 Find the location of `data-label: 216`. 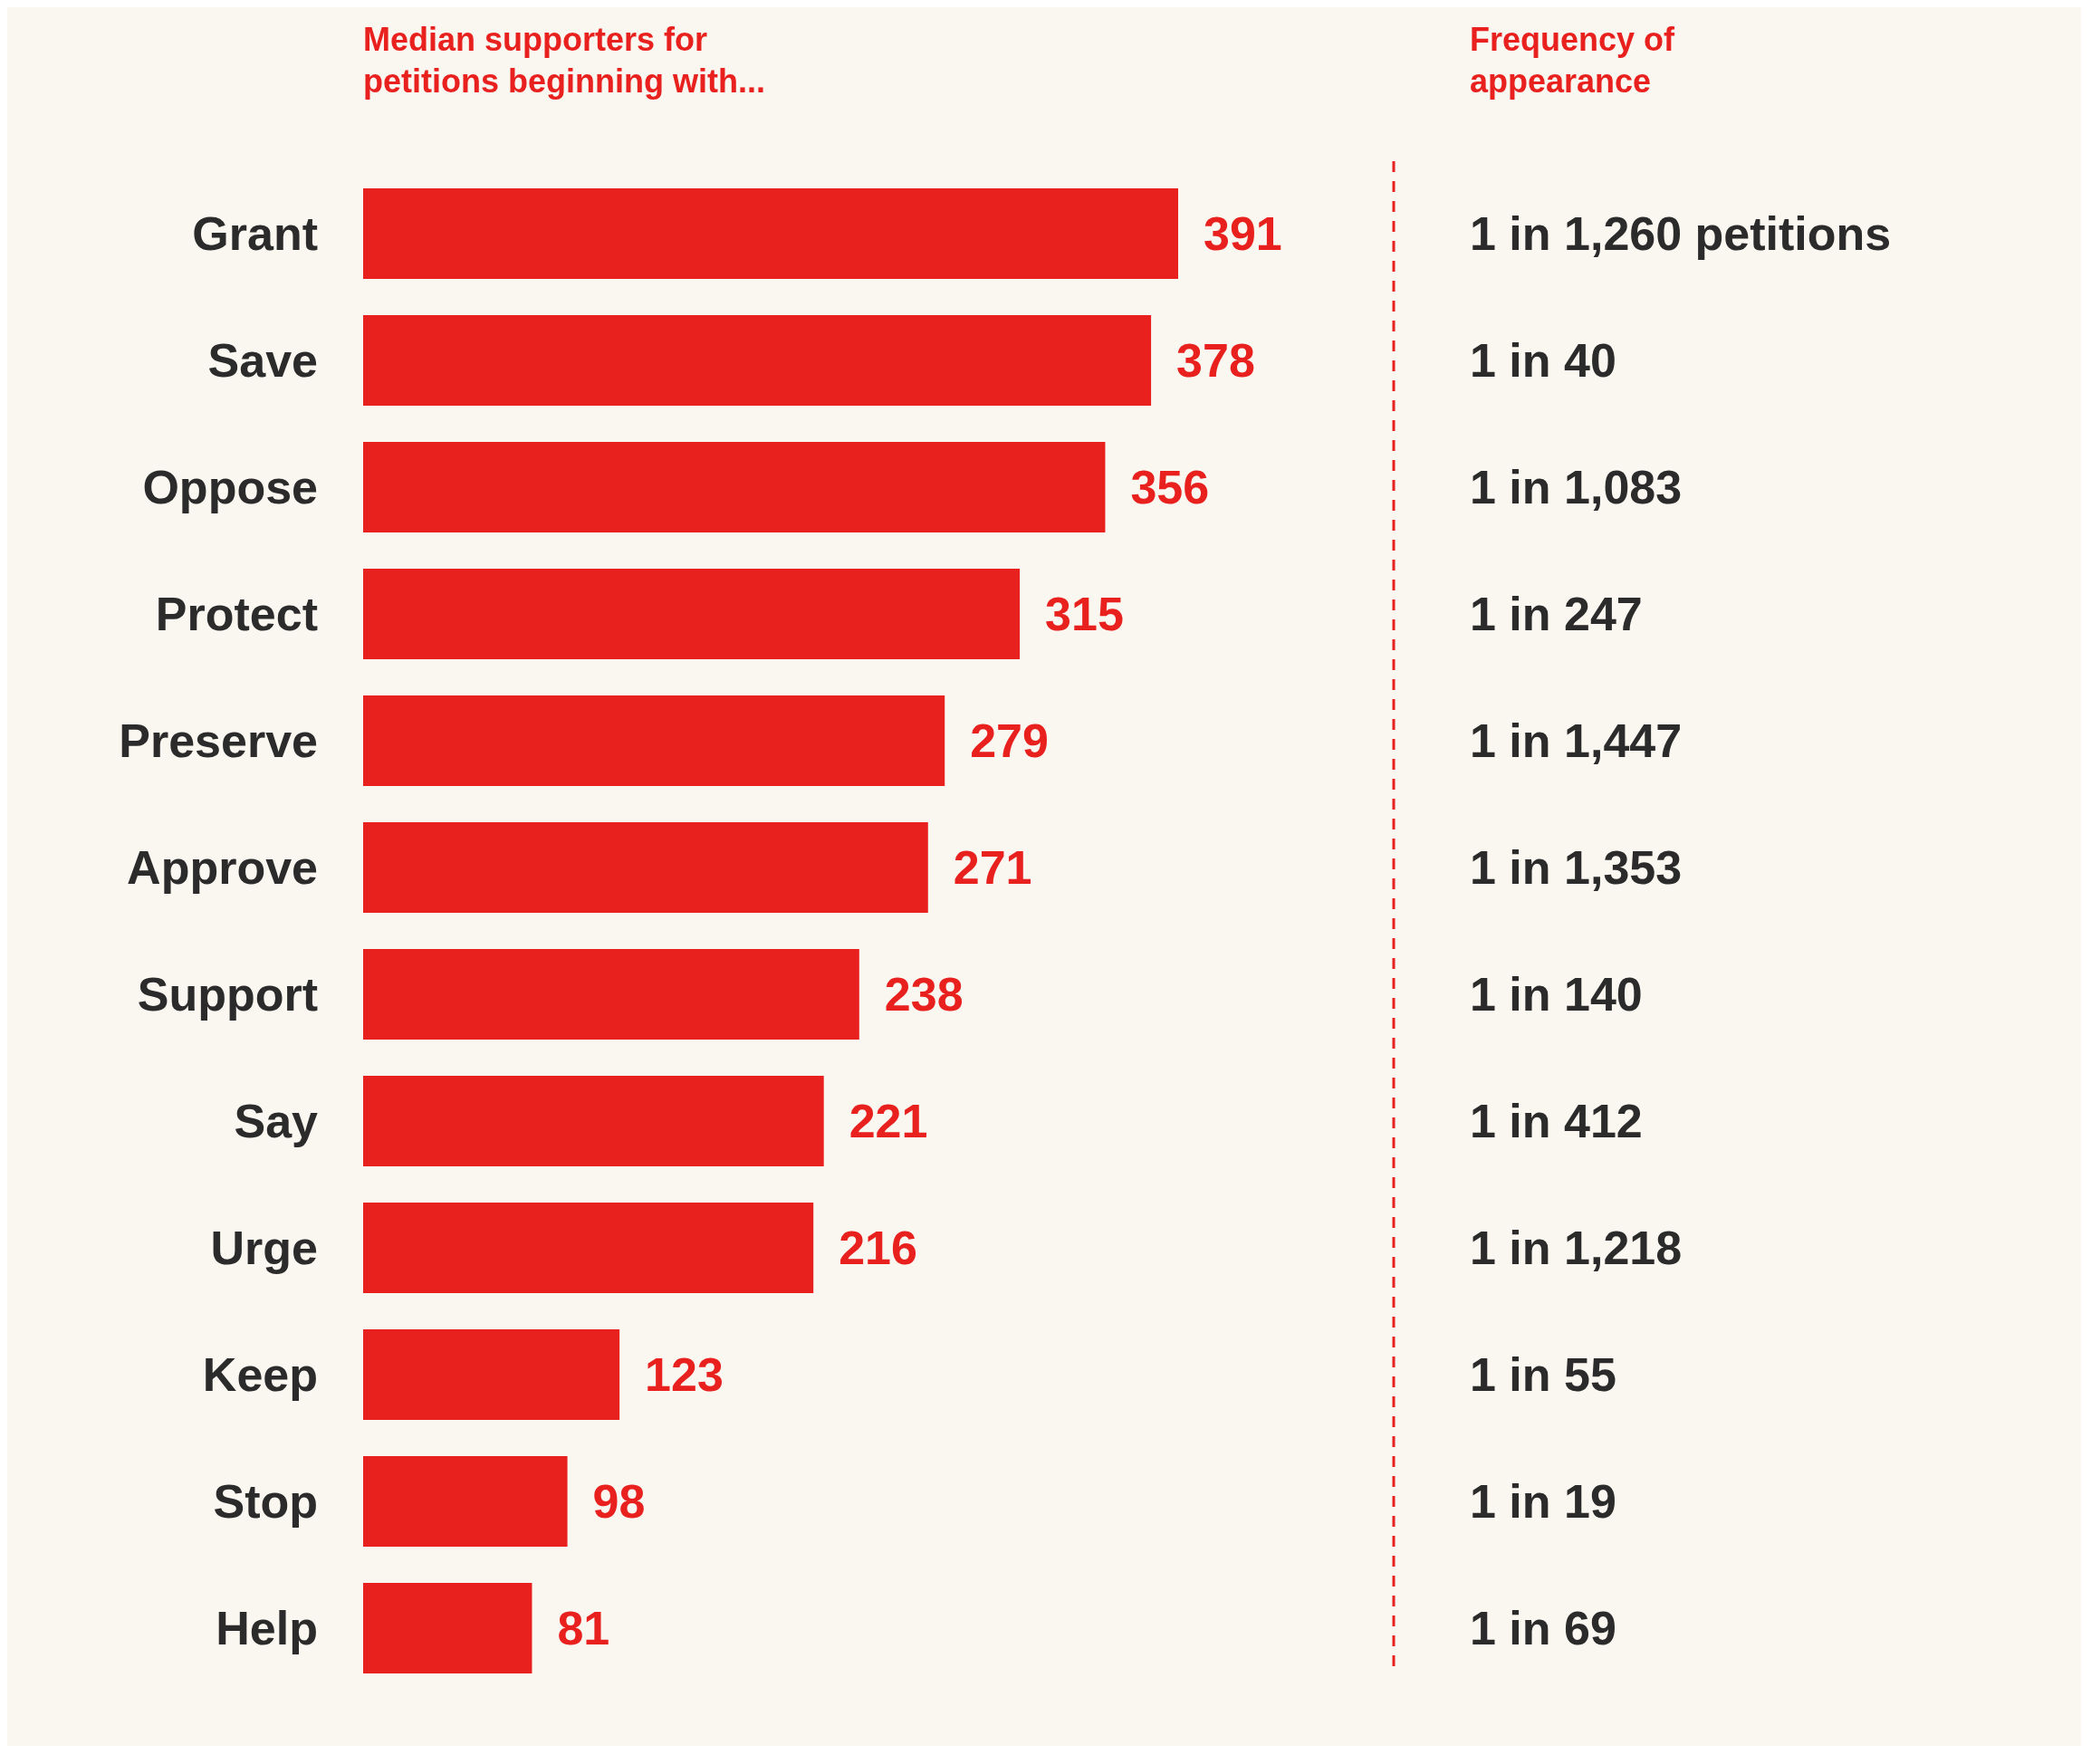

data-label: 216 is located at coordinates (878, 1248).